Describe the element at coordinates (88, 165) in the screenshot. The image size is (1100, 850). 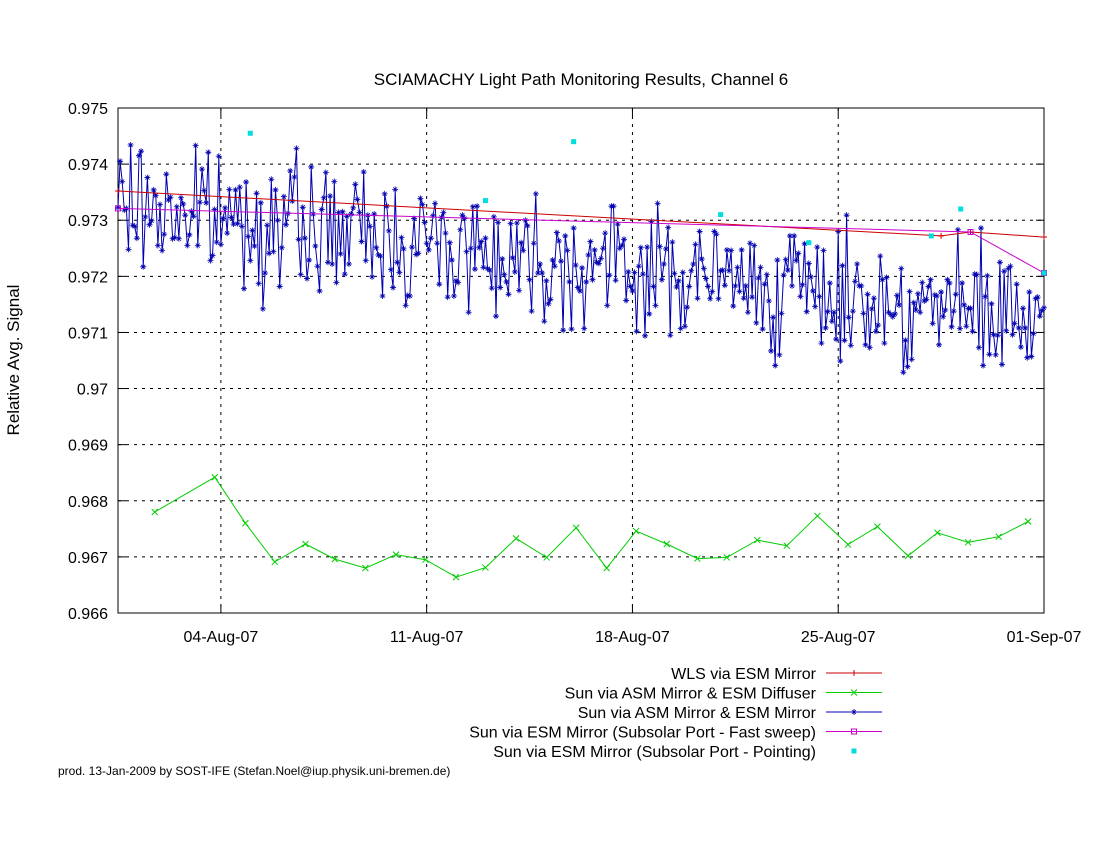
I see `y-tick-label: 0.974` at that location.